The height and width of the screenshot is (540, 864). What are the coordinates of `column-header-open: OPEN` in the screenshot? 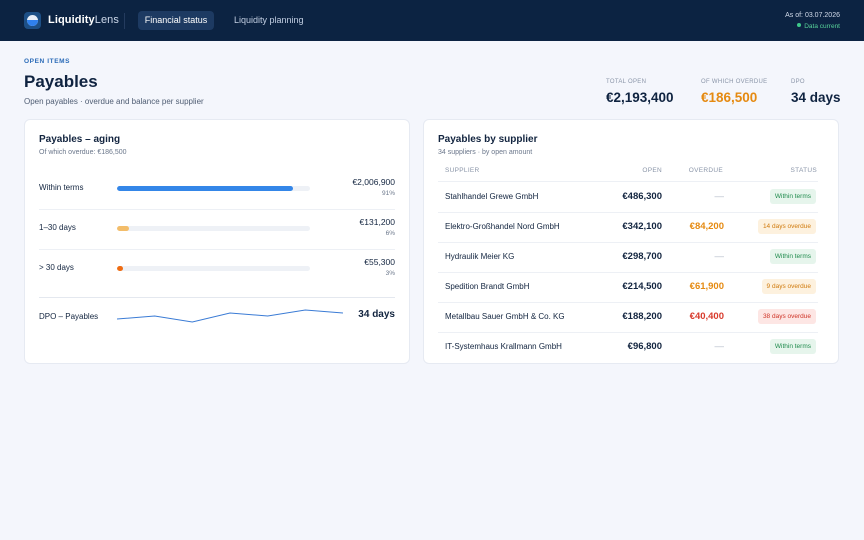 It's located at (652, 170).